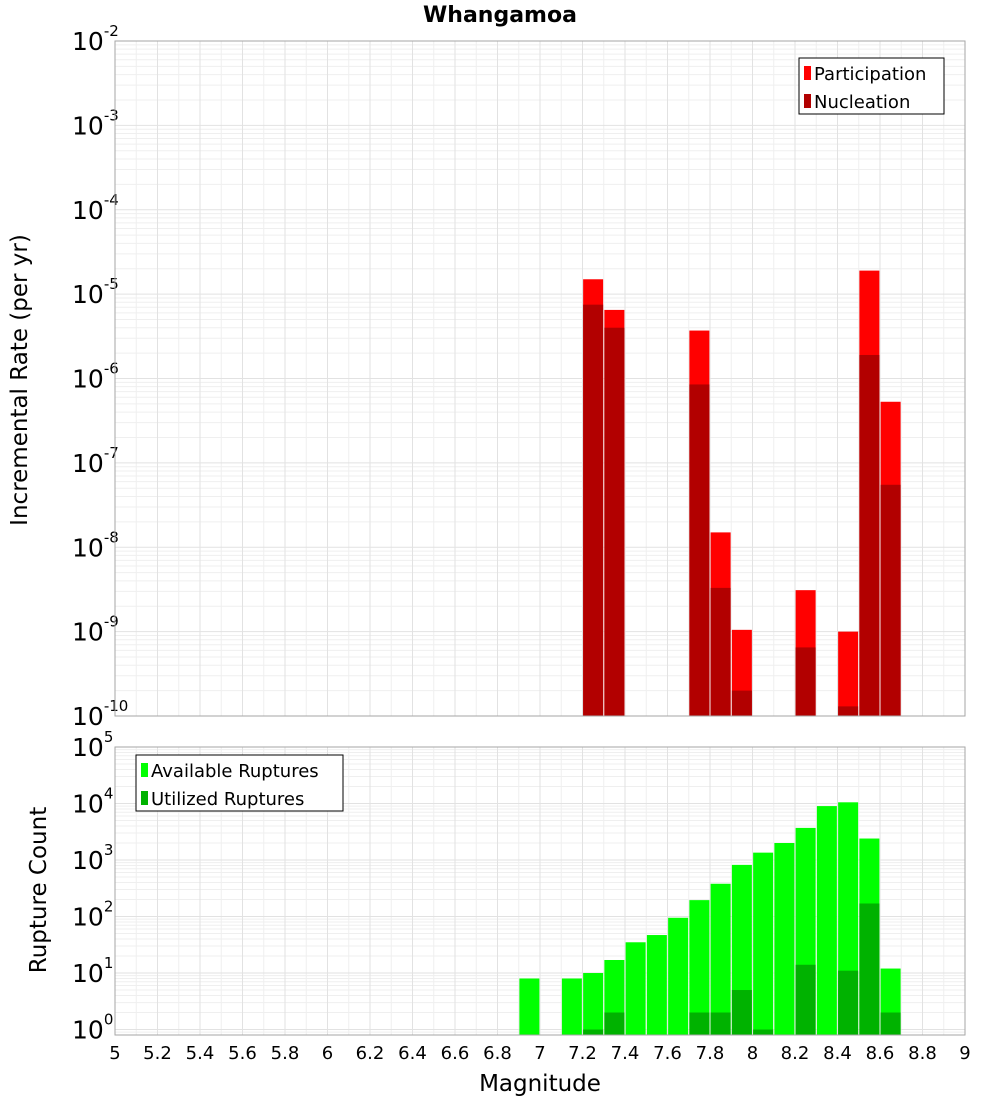 The height and width of the screenshot is (1100, 1000). What do you see at coordinates (114, 1053) in the screenshot?
I see `x-tick-label: 5` at bounding box center [114, 1053].